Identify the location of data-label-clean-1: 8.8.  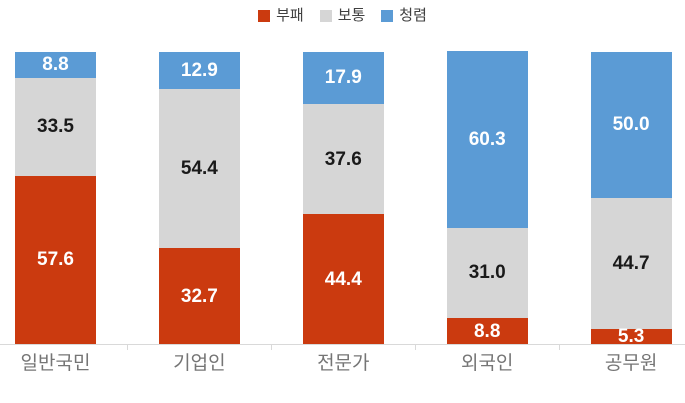
(55, 65).